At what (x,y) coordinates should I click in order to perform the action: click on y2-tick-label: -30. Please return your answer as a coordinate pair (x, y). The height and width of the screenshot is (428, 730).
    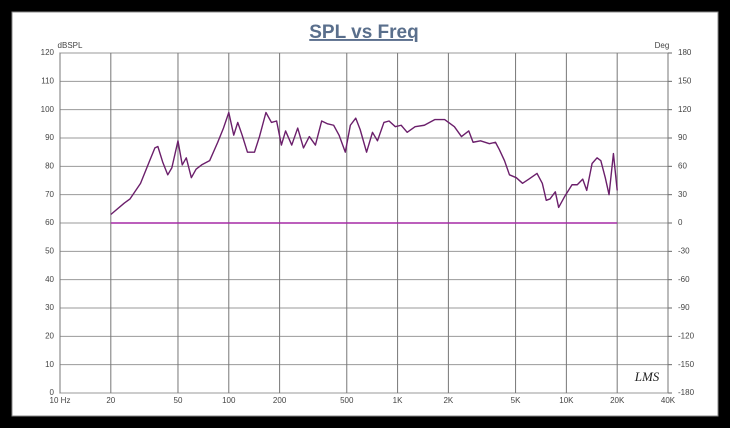
    Looking at the image, I should click on (684, 250).